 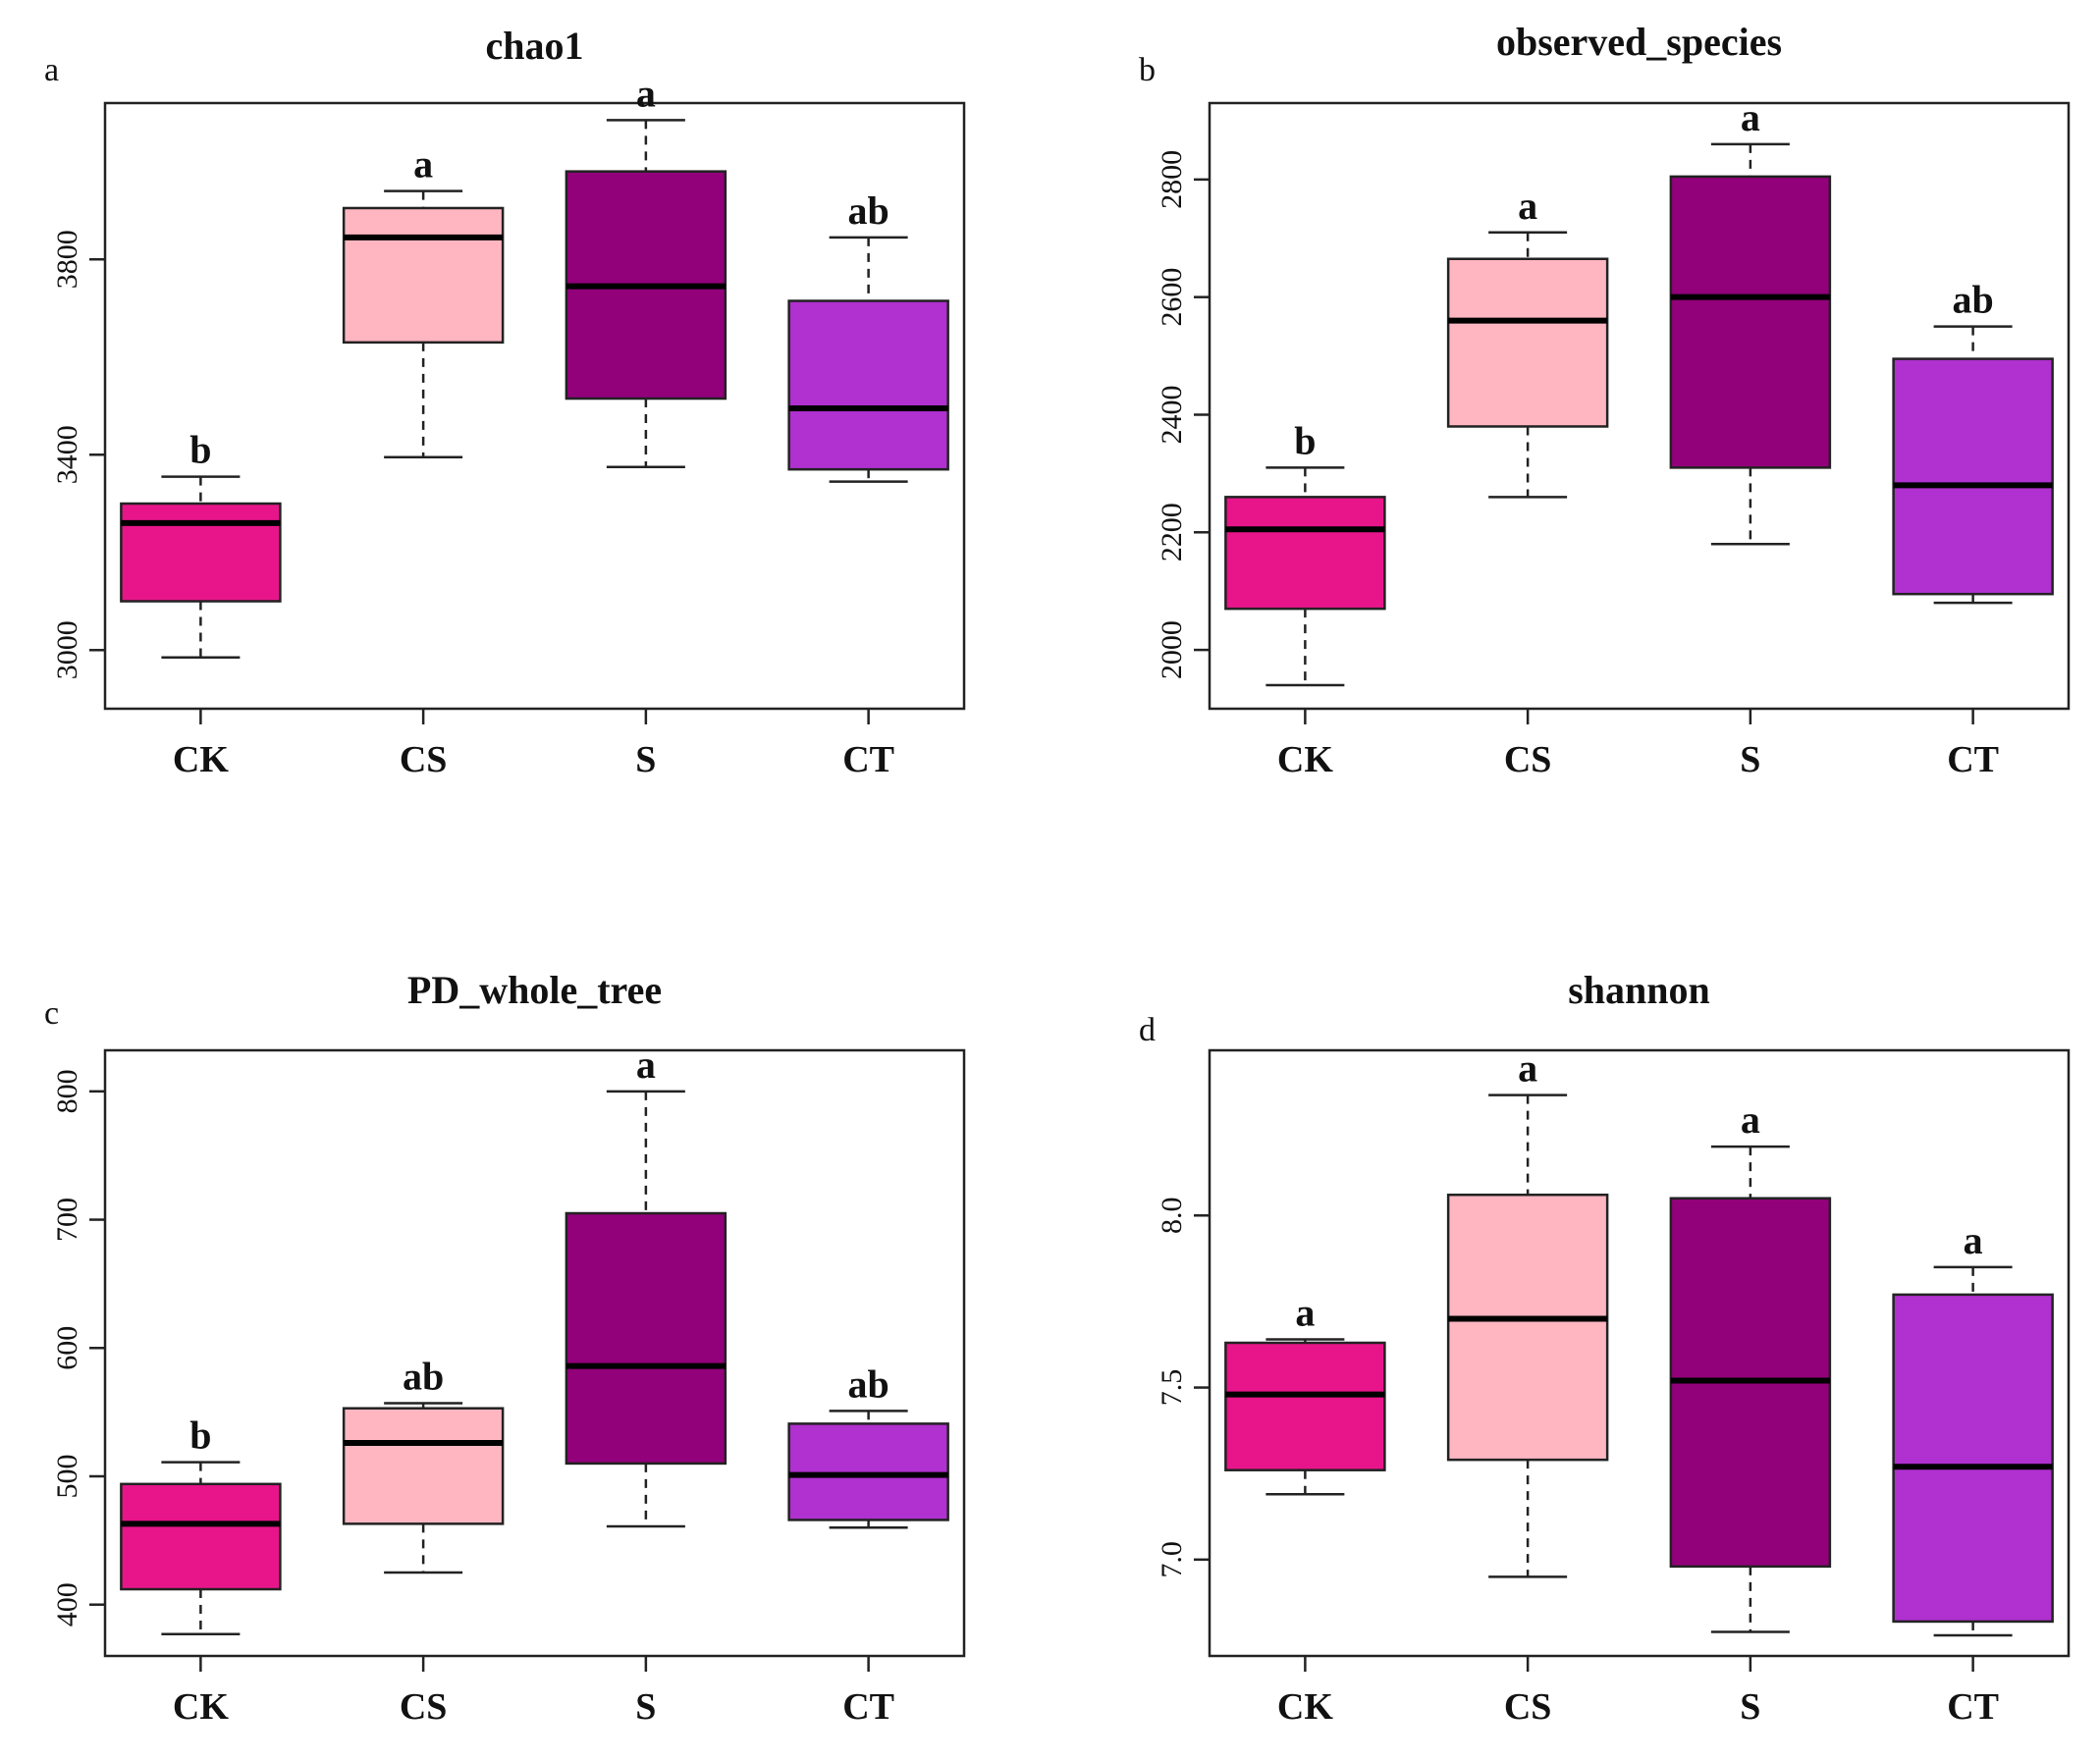 What do you see at coordinates (1172, 297) in the screenshot?
I see `y-tick-label: 2600` at bounding box center [1172, 297].